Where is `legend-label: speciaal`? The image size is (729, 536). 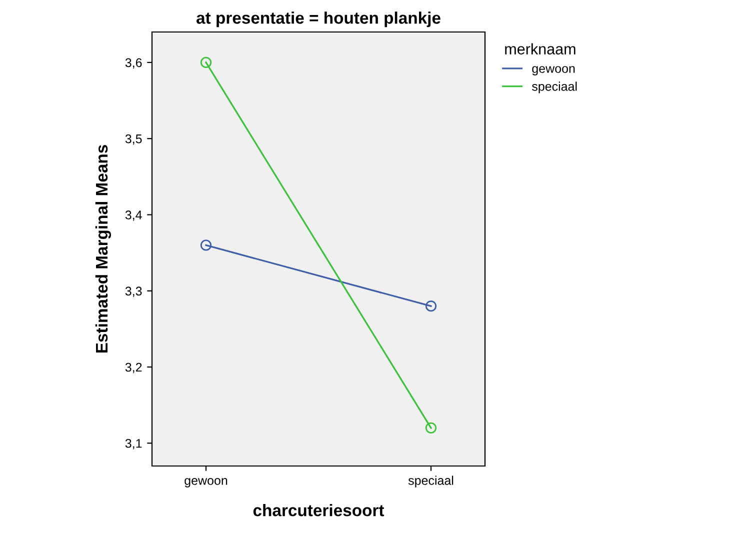 legend-label: speciaal is located at coordinates (554, 88).